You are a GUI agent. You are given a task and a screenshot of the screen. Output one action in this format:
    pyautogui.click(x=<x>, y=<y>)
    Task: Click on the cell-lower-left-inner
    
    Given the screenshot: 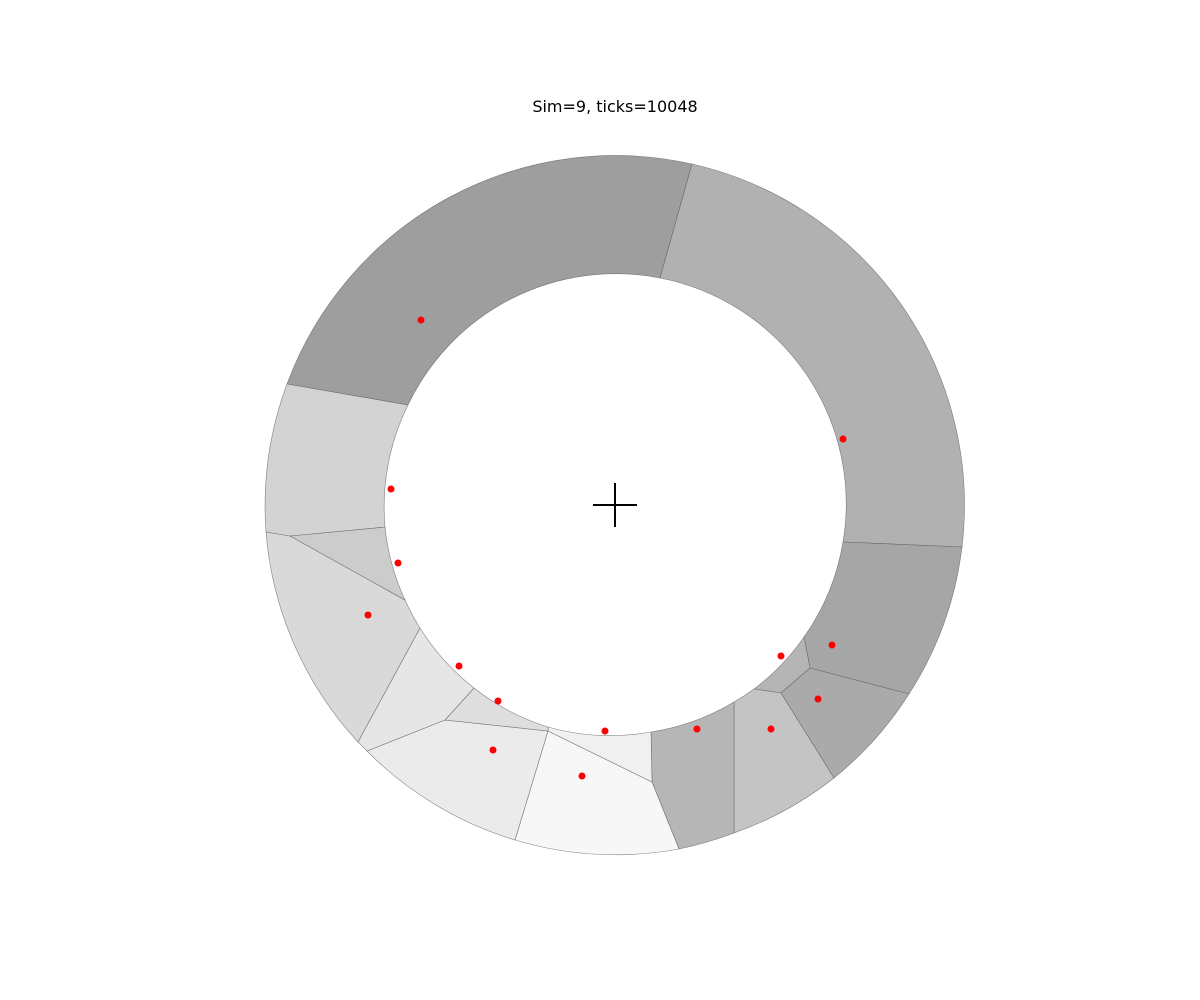 What is the action you would take?
    pyautogui.click(x=416, y=689)
    